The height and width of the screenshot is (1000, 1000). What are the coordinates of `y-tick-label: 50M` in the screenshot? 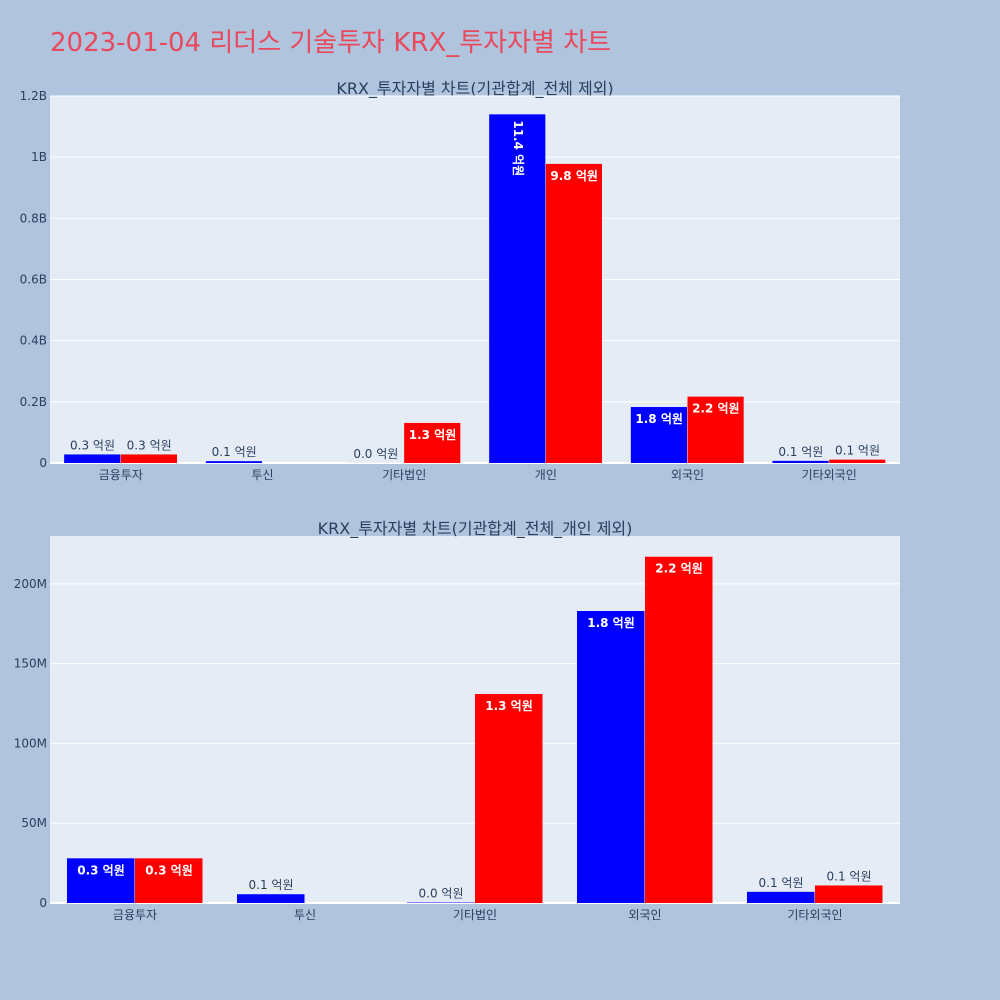 It's located at (34, 823).